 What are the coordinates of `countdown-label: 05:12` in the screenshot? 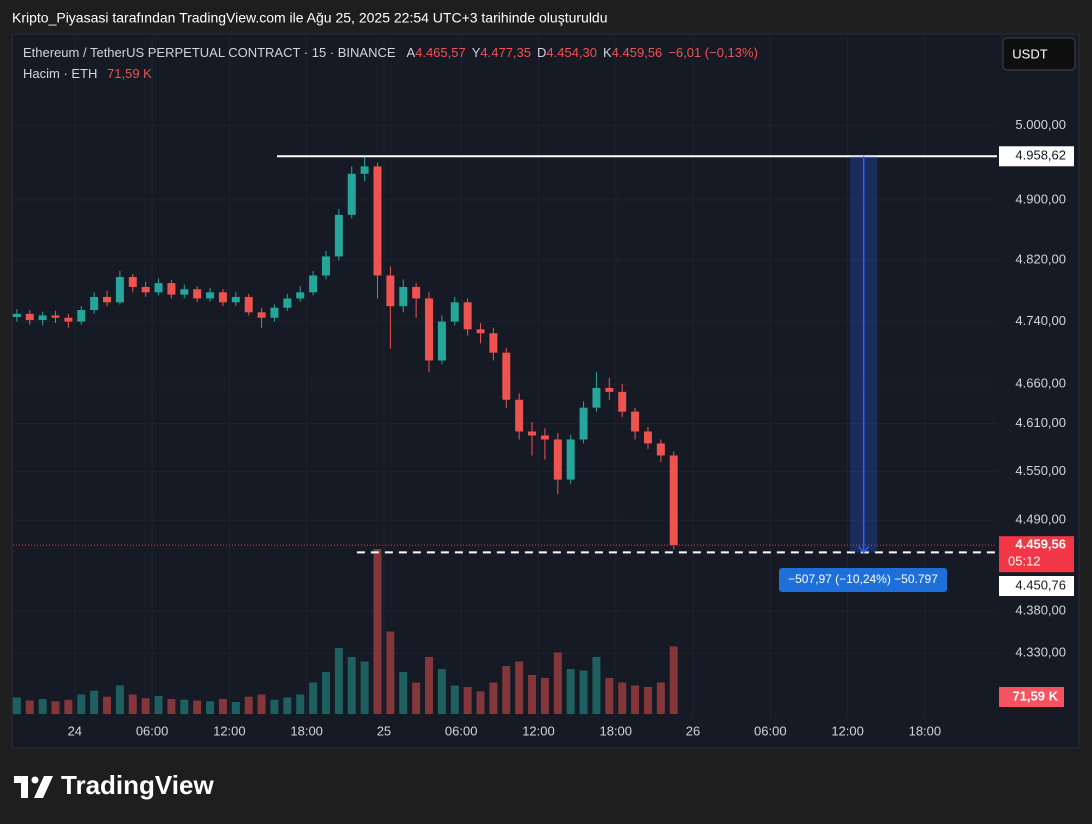 It's located at (1024, 561).